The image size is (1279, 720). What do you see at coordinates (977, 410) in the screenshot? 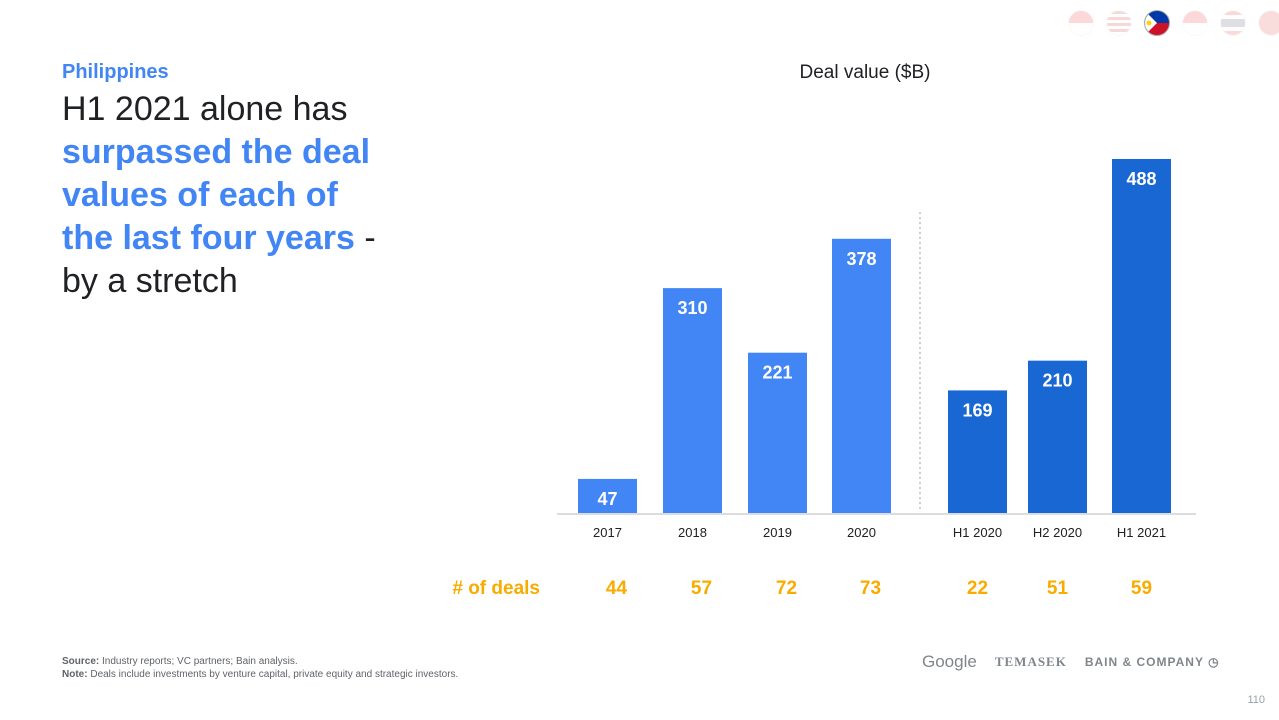
I see `bar-value-label: 169` at bounding box center [977, 410].